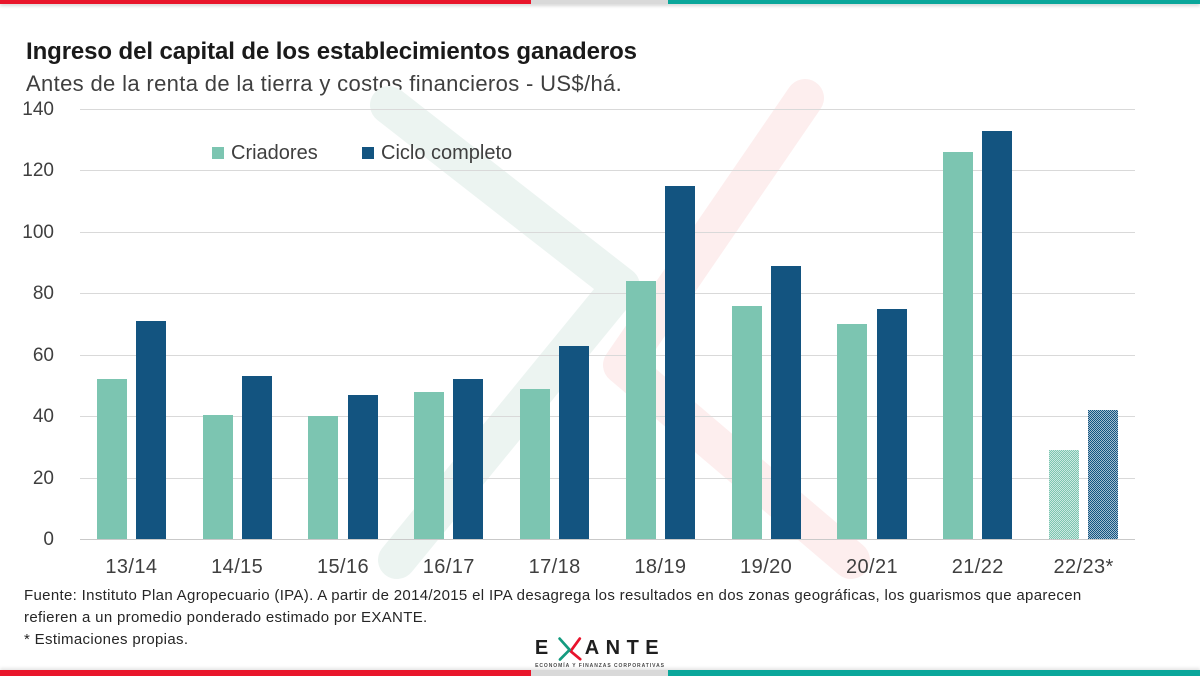 Image resolution: width=1200 pixels, height=676 pixels. What do you see at coordinates (600, 666) in the screenshot?
I see `logo-tagline: ECONOMÍA Y FINANZAS CORPORATIVAS` at bounding box center [600, 666].